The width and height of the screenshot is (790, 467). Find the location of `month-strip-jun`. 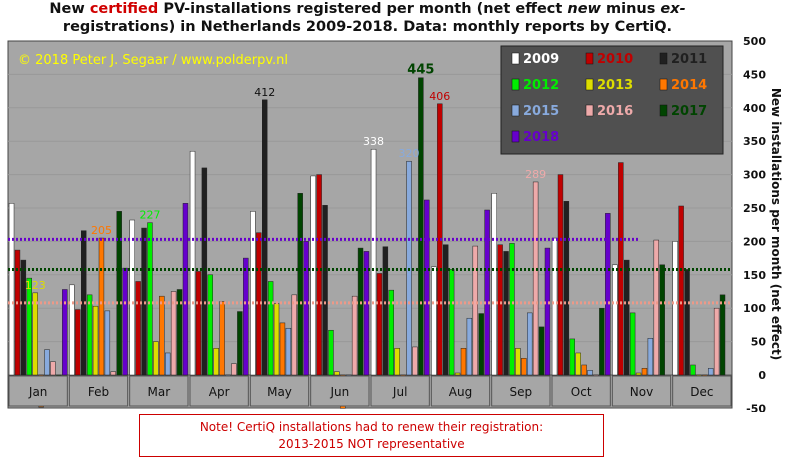

month-strip-jun is located at coordinates (340, 391).